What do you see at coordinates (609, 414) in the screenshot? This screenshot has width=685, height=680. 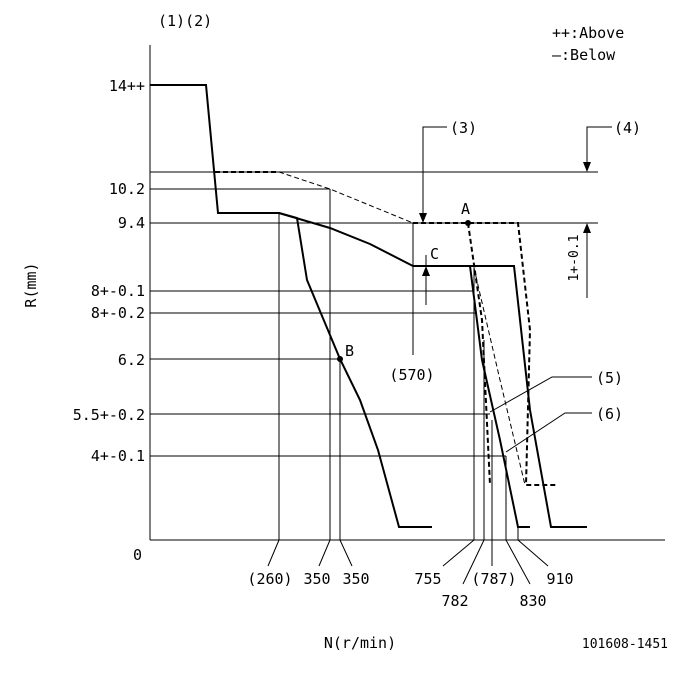 I see `callout-6-label: (6)` at bounding box center [609, 414].